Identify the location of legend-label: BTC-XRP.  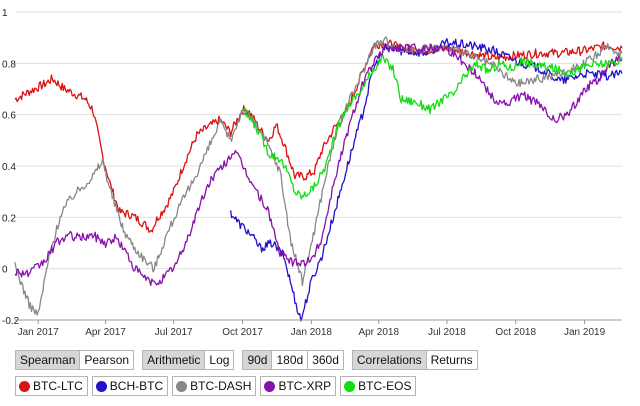
(305, 386).